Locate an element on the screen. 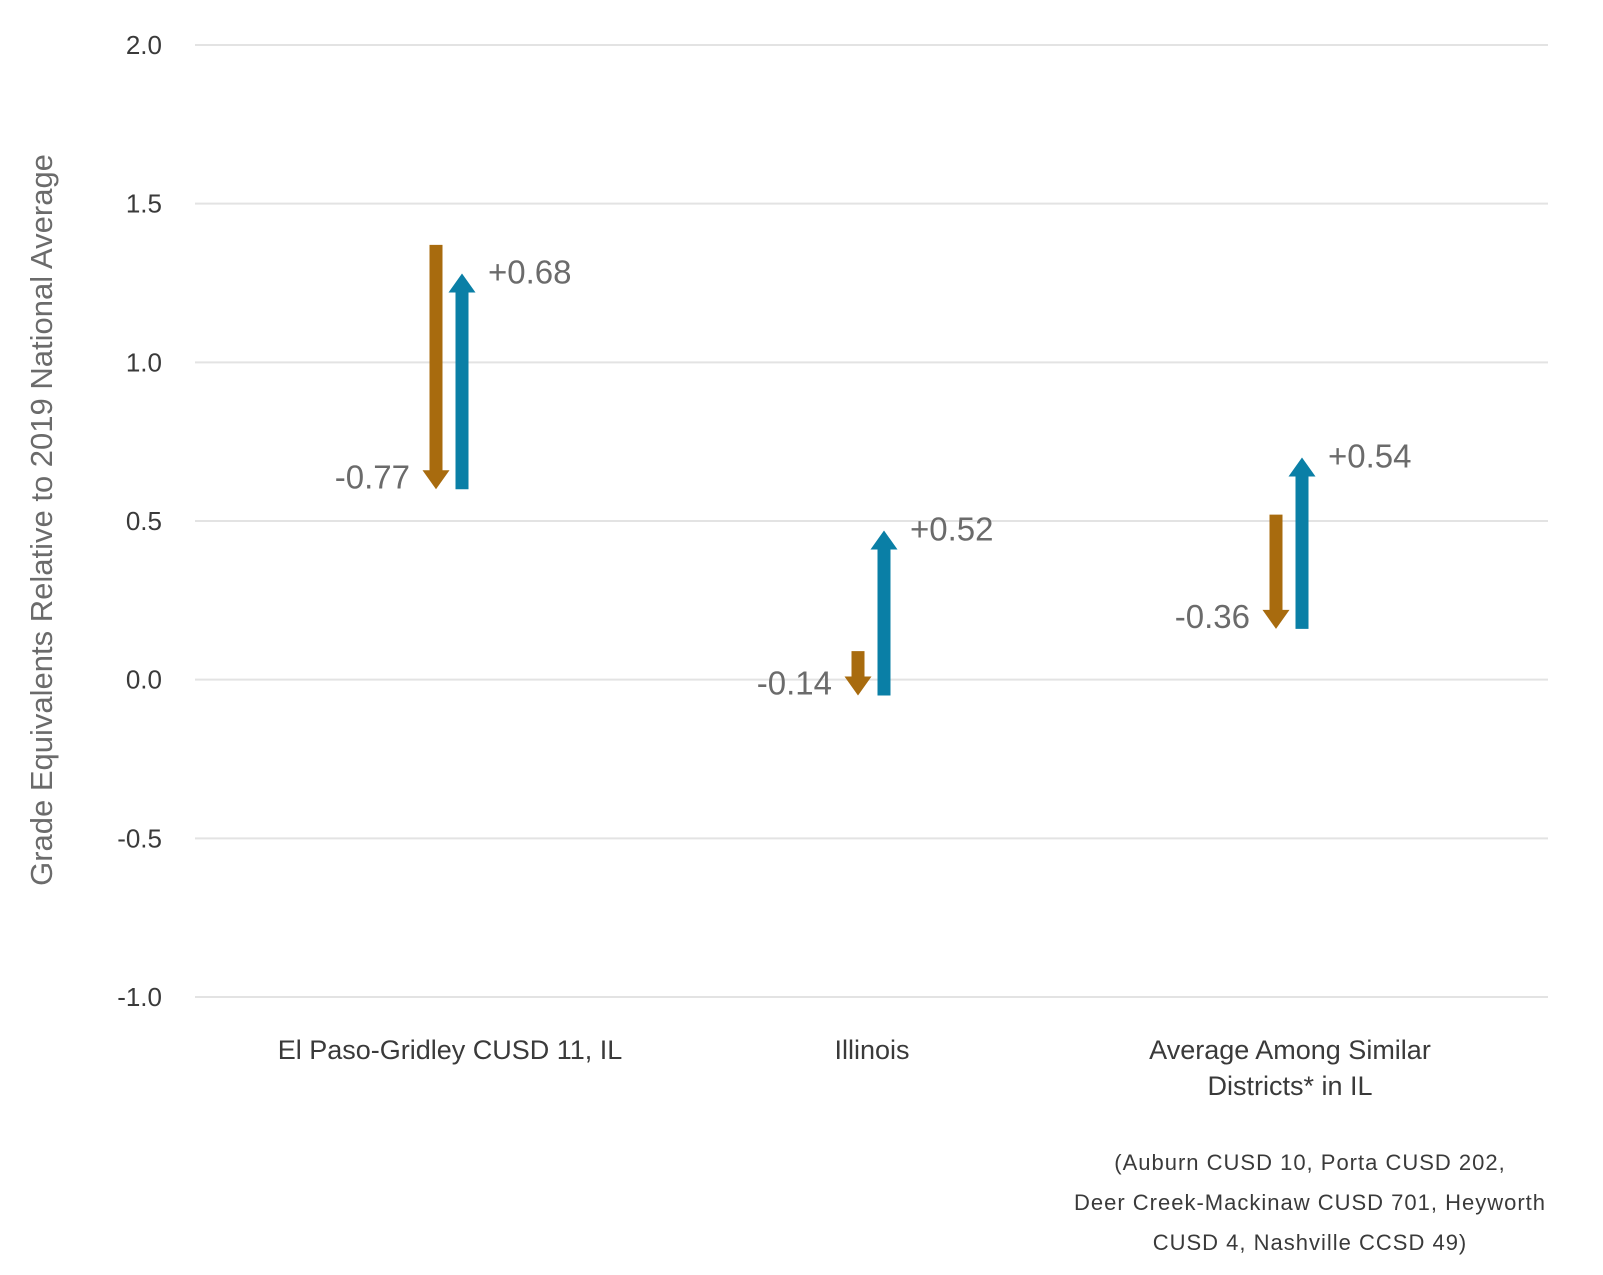  recovery-value-label: +0.52 is located at coordinates (952, 529).